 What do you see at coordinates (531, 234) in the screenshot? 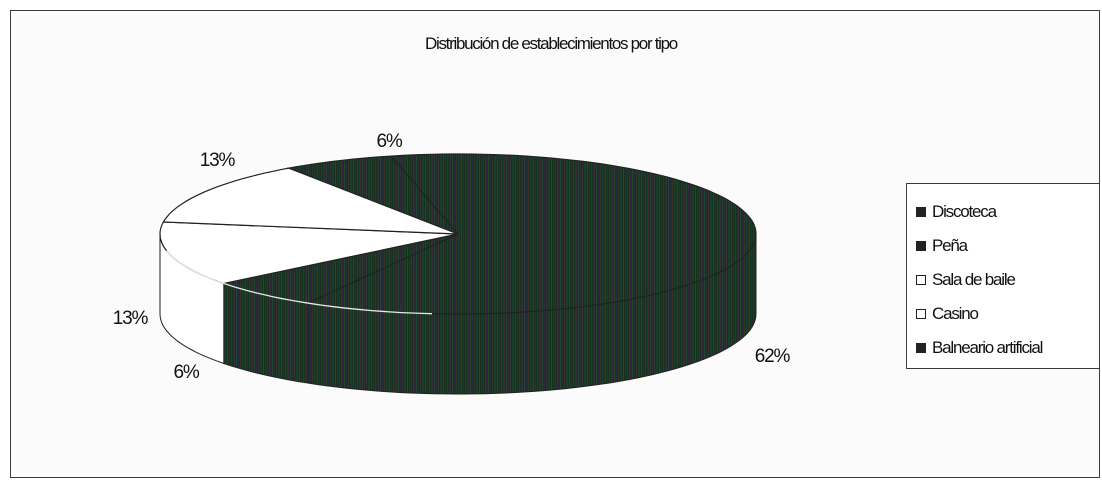
I see `pie-slice-discoteca` at bounding box center [531, 234].